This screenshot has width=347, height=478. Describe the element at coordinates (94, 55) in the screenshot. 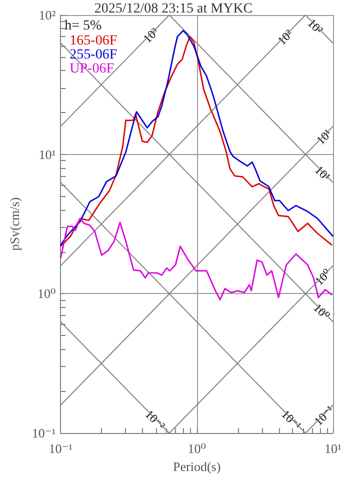

I see `text: 255-06F` at that location.